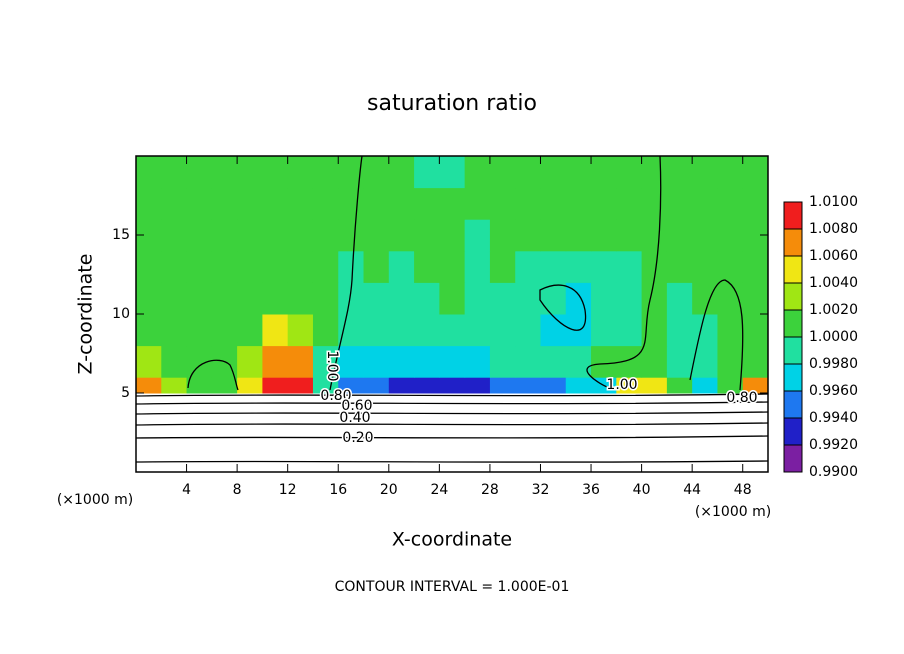  I want to click on colorbar-tick-label: 1.0000, so click(833, 337).